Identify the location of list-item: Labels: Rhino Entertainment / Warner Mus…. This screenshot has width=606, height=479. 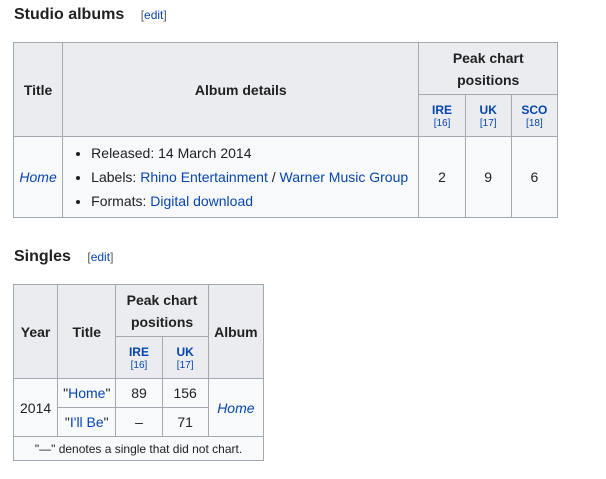
(254, 177).